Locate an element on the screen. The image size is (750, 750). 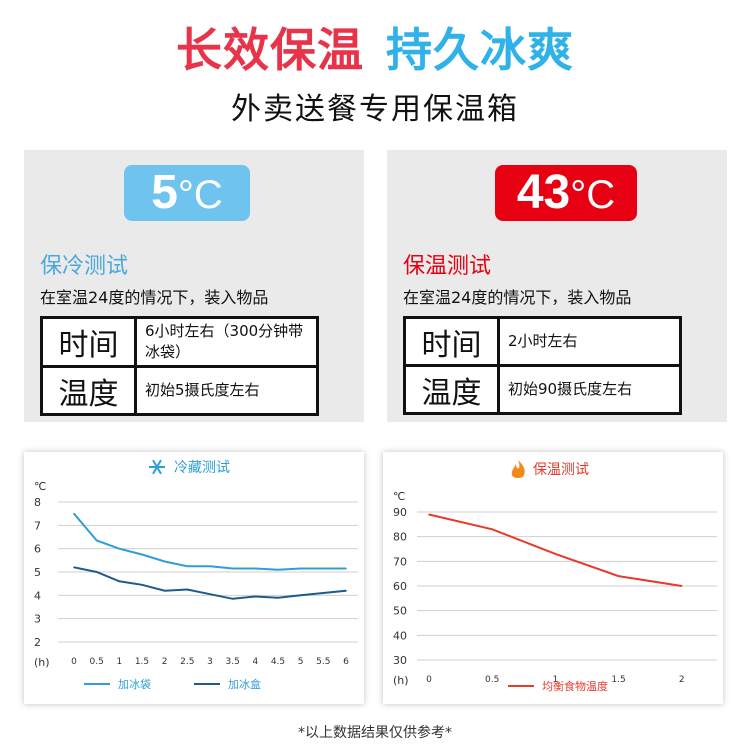
x-tick-label: 2.5 is located at coordinates (187, 662).